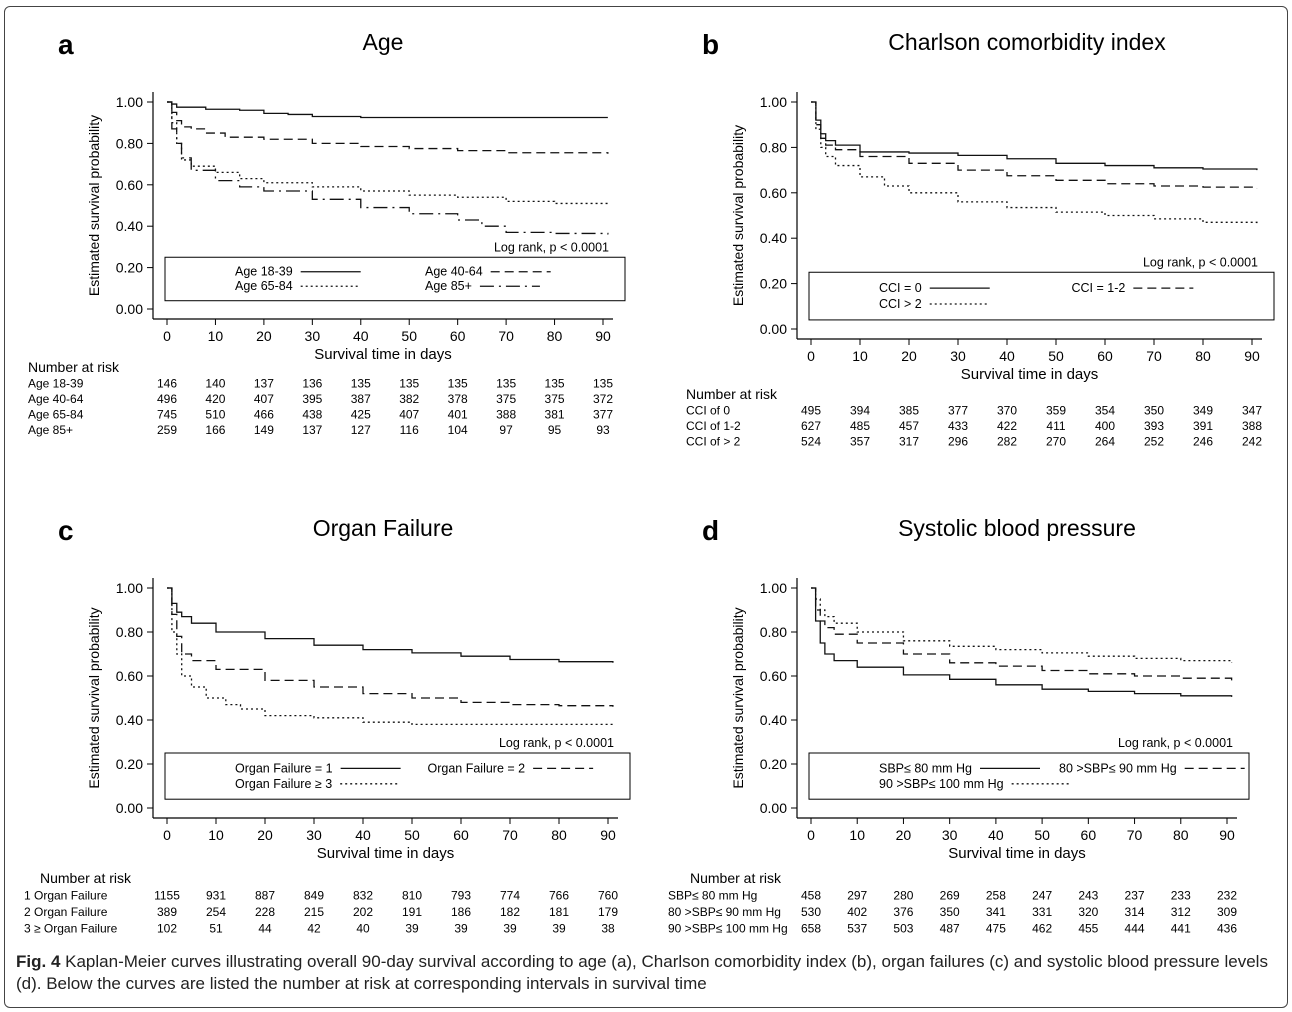 The height and width of the screenshot is (1012, 1292). I want to click on risk-cell: 387, so click(361, 399).